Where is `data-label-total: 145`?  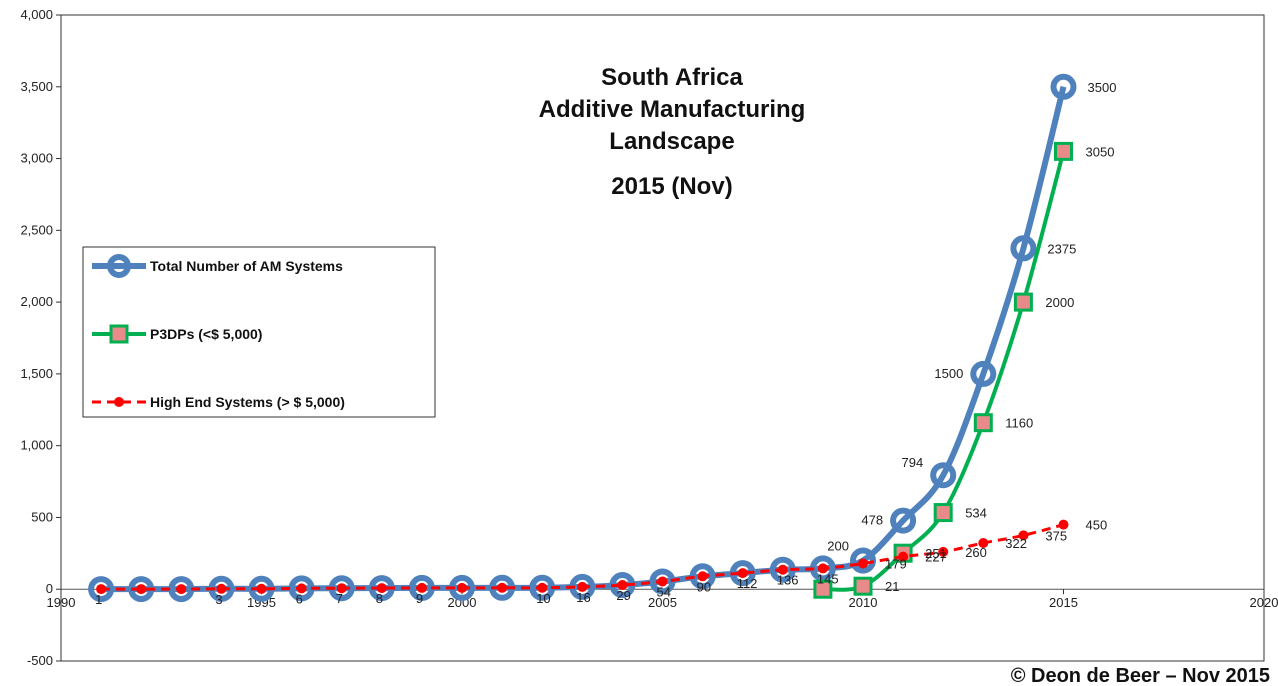
data-label-total: 145 is located at coordinates (828, 578).